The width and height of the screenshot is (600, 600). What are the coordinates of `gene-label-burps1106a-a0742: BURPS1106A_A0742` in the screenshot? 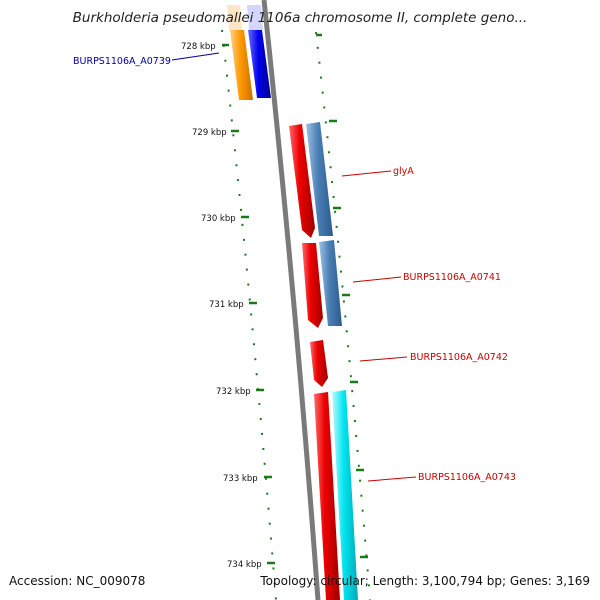 It's located at (459, 357).